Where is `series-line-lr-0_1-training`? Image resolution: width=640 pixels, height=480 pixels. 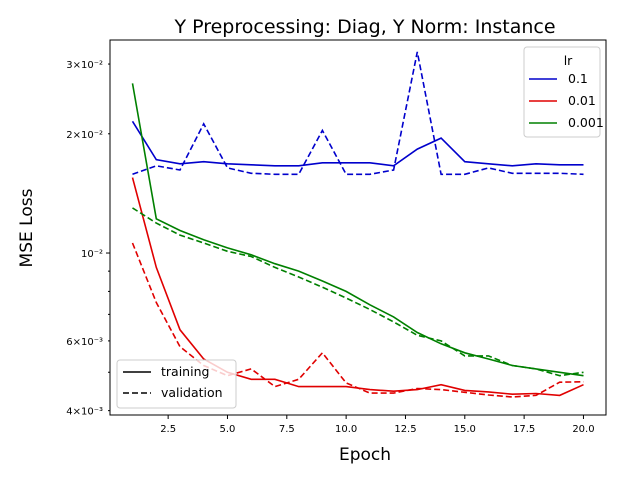 series-line-lr-0_1-training is located at coordinates (357, 143).